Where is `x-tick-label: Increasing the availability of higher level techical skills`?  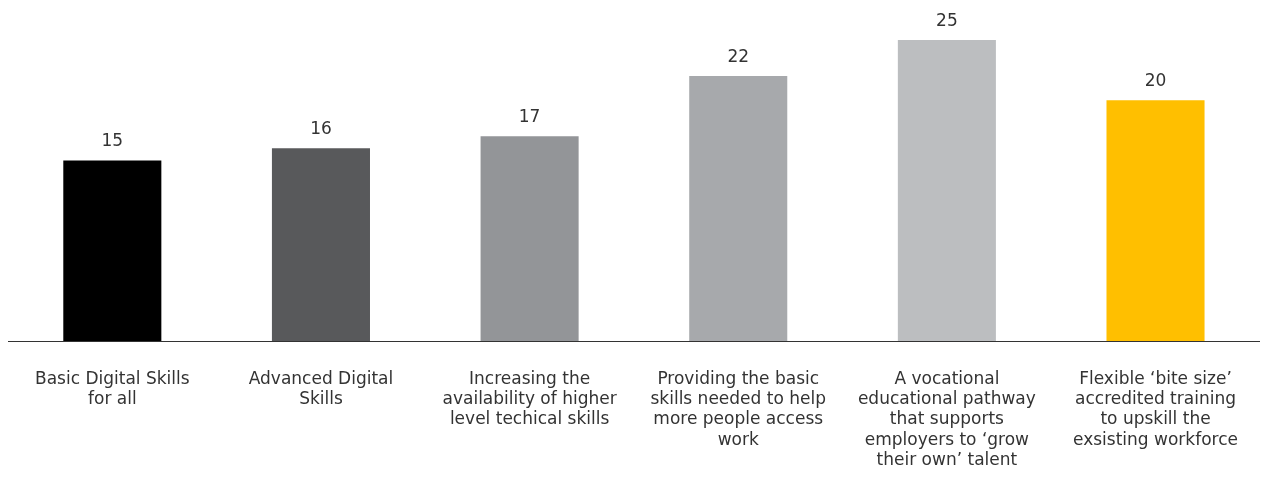 x-tick-label: Increasing the availability of higher level techical skills is located at coordinates (529, 398).